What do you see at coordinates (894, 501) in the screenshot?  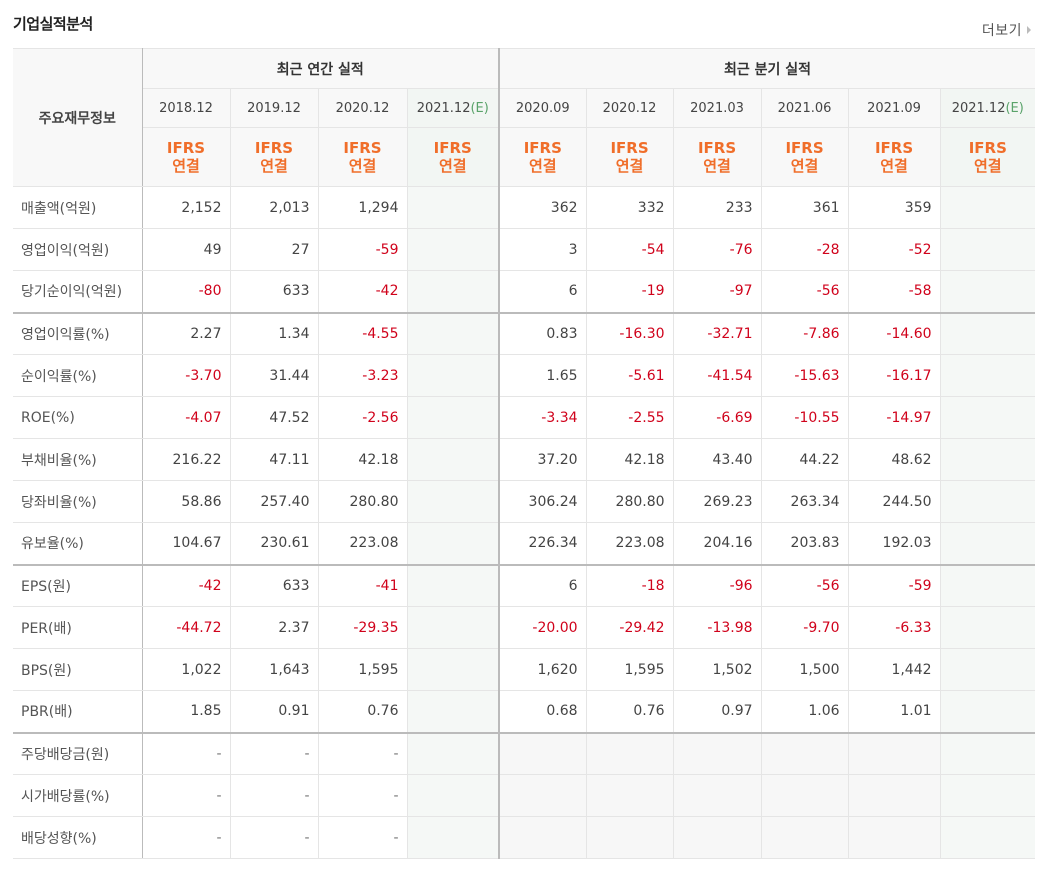 I see `quarter-value-cell: 244.50` at bounding box center [894, 501].